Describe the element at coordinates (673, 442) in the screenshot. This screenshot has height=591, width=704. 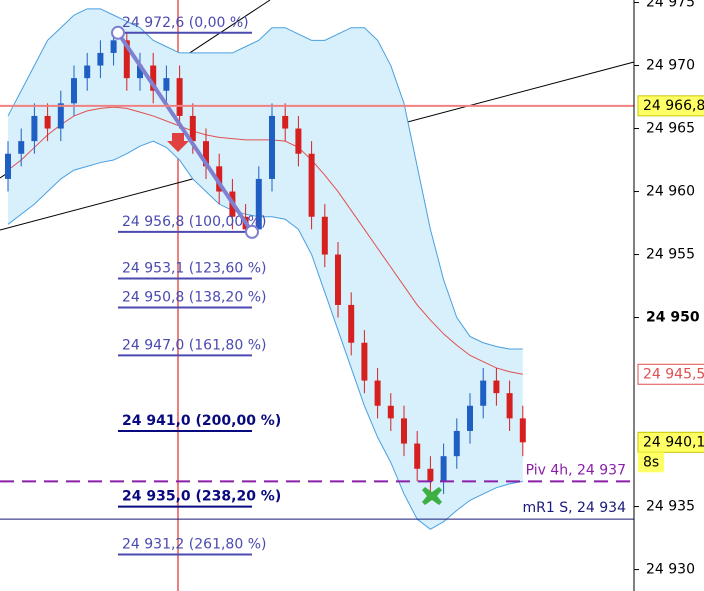
I see `price-marker-label: 24 940,1` at that location.